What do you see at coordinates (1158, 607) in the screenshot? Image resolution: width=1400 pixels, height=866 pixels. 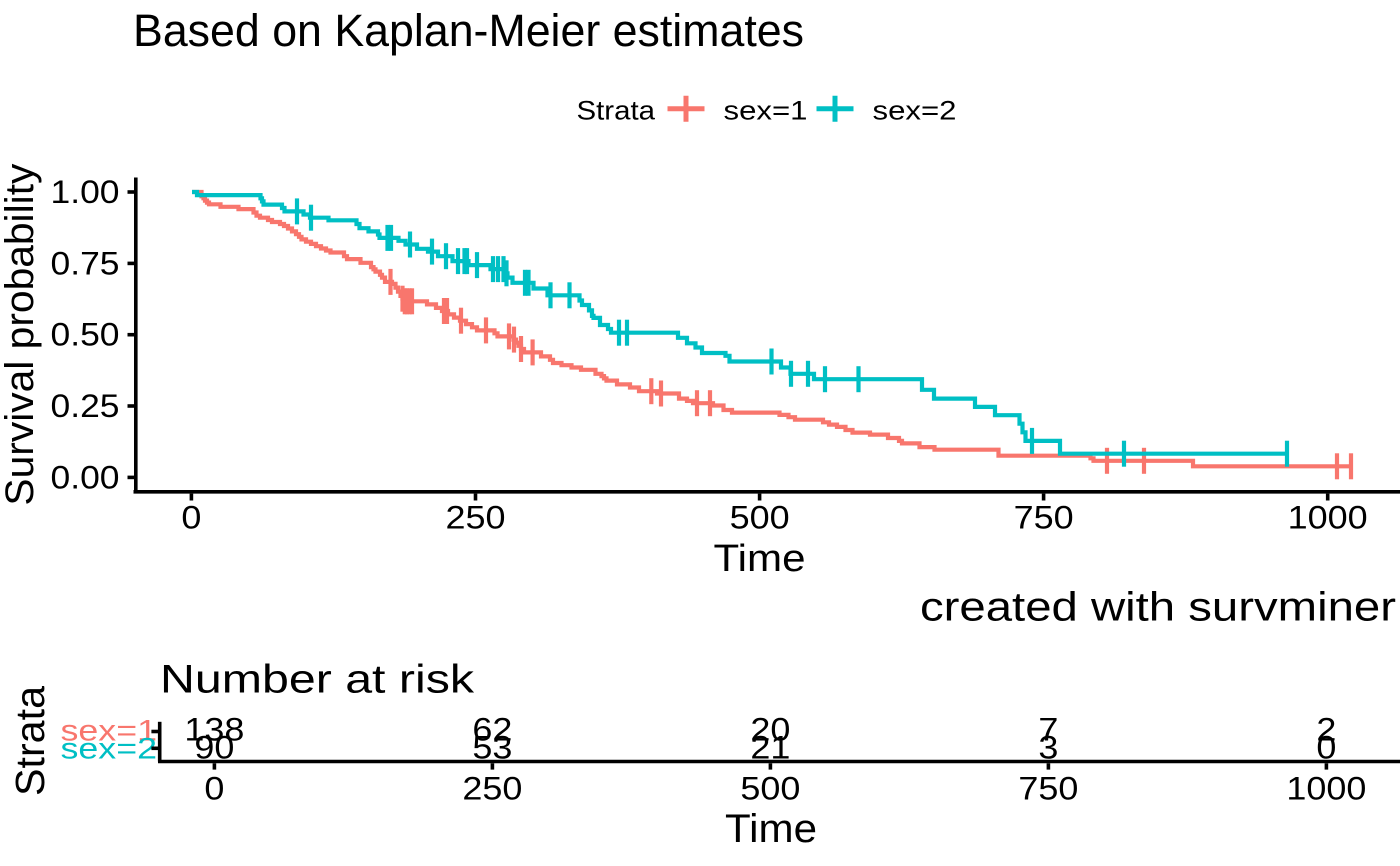 I see `svg-text: created with survminer` at bounding box center [1158, 607].